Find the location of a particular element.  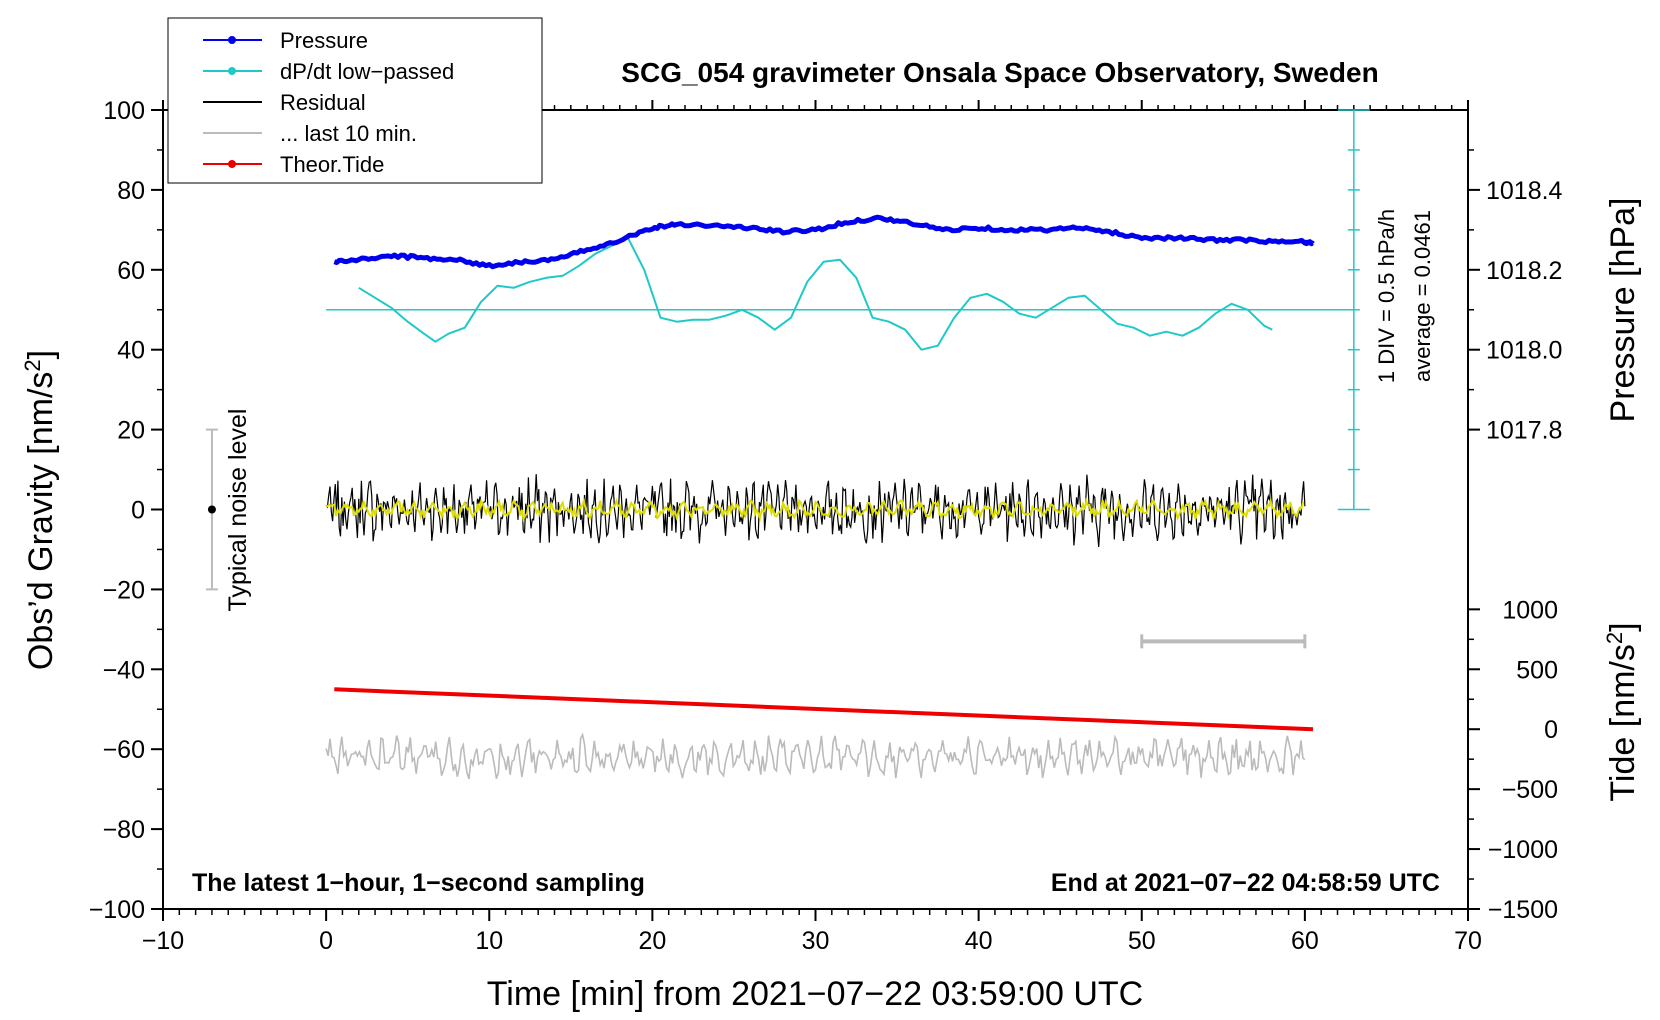

tide-tick-label: 0 is located at coordinates (1551, 730).